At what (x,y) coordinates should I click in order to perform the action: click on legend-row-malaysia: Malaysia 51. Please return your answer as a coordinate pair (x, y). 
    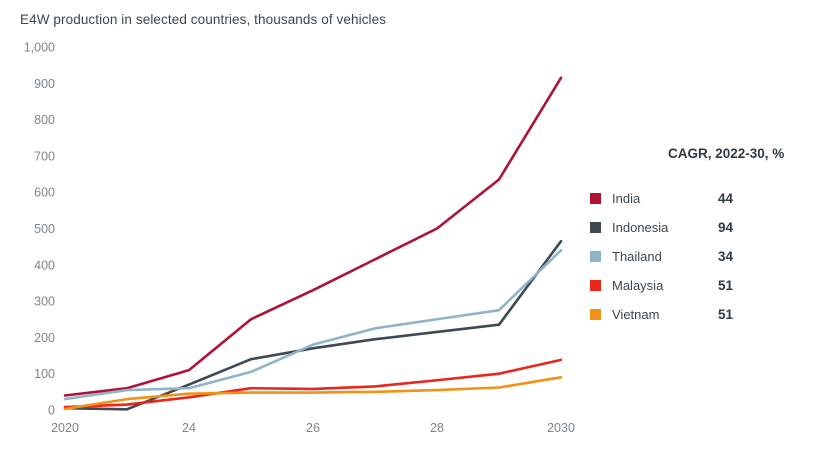
    Looking at the image, I should click on (702, 285).